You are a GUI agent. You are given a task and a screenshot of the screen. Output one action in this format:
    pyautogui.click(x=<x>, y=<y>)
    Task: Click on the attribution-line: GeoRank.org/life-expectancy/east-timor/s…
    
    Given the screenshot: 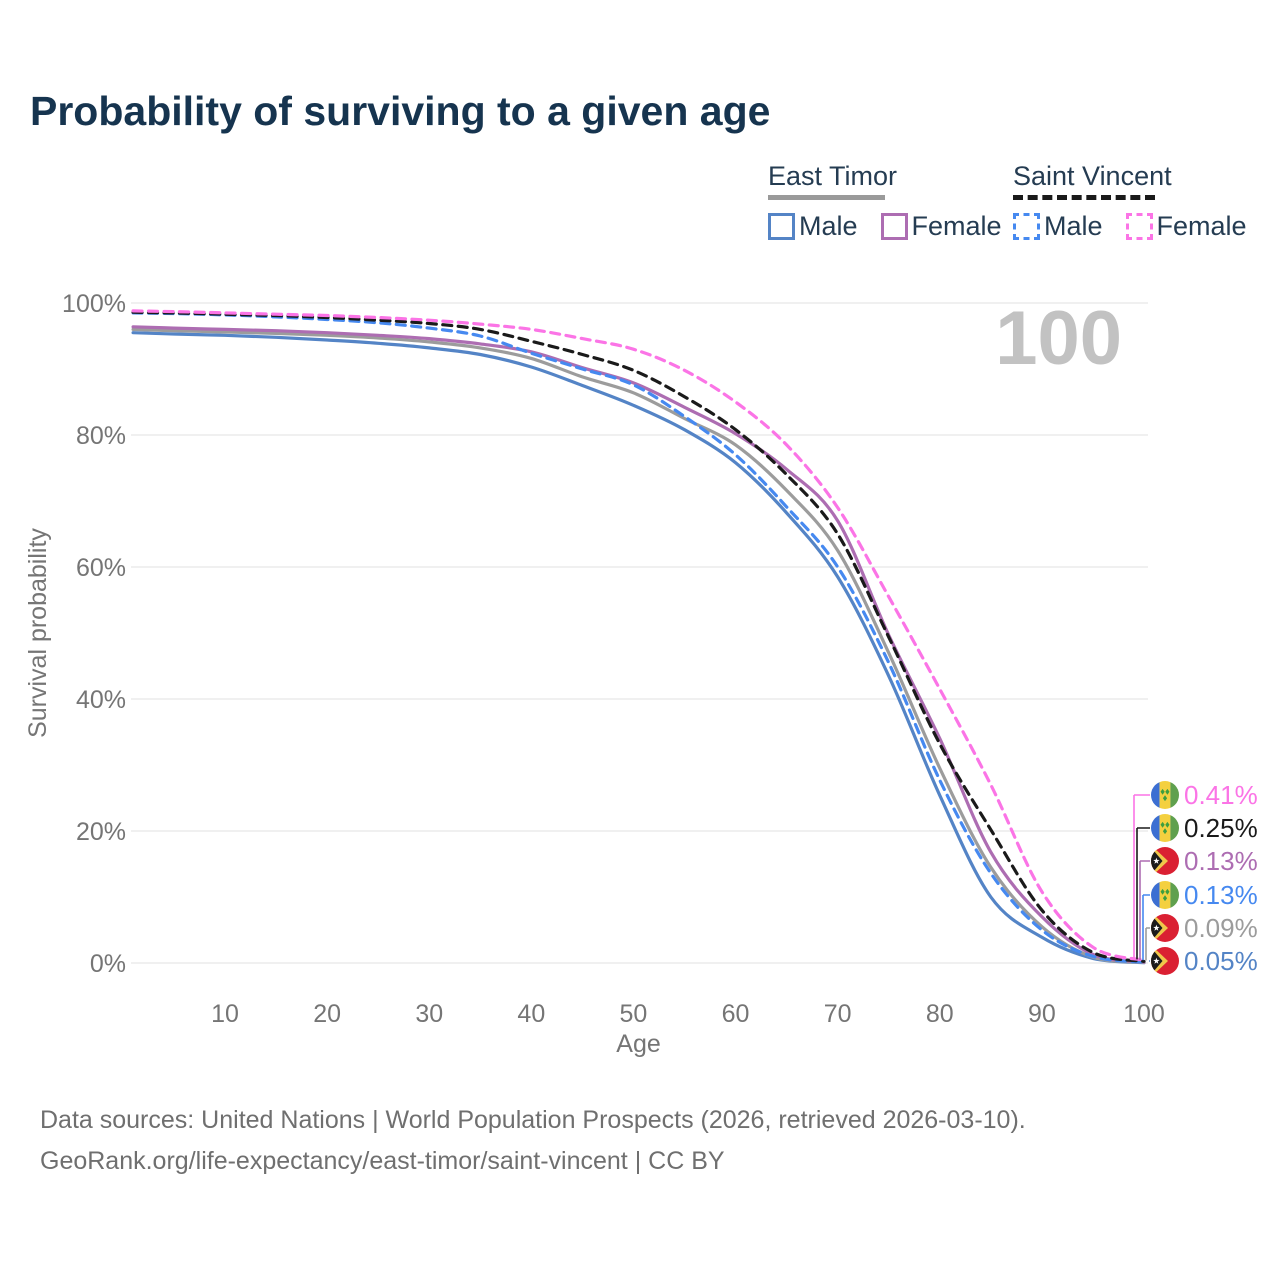 What is the action you would take?
    pyautogui.click(x=382, y=1161)
    